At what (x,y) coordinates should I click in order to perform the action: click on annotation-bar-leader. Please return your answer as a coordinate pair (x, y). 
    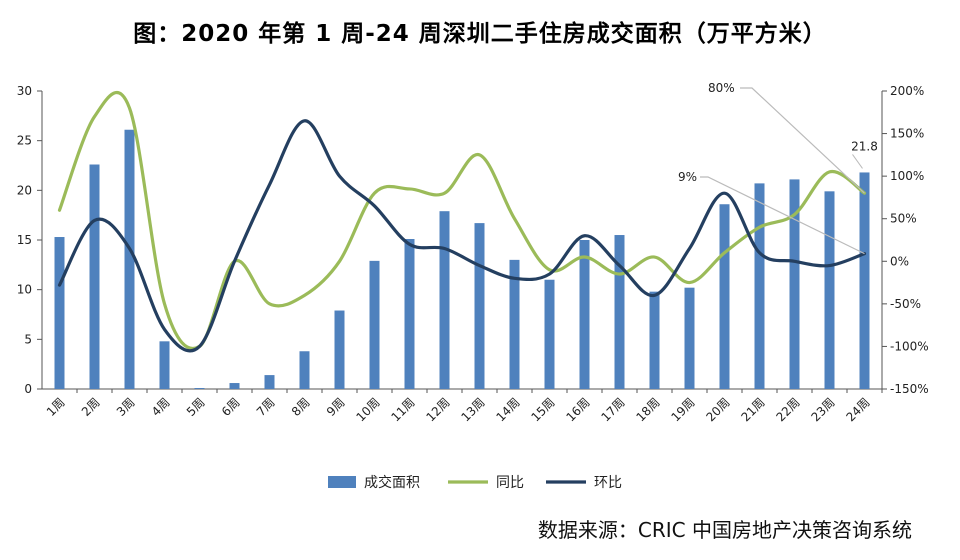
    Looking at the image, I should click on (857, 161).